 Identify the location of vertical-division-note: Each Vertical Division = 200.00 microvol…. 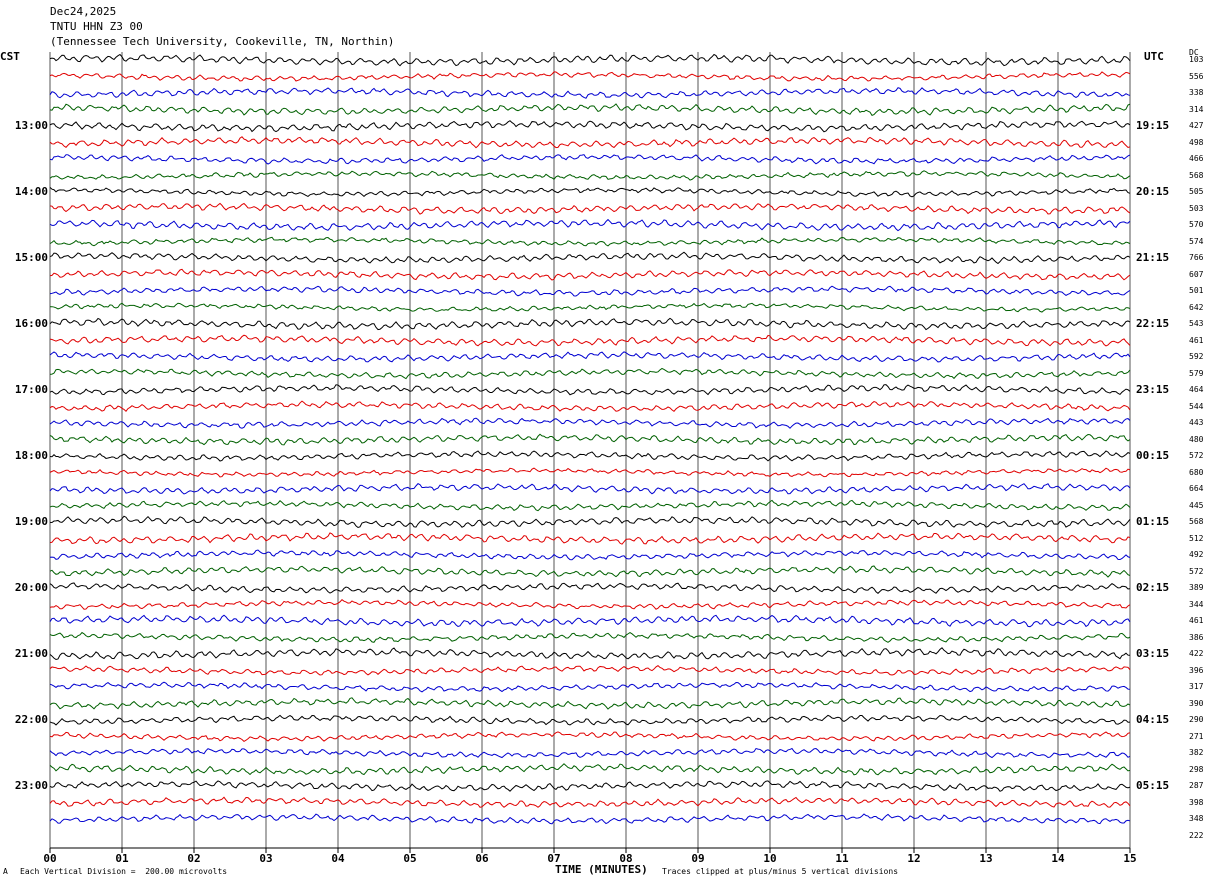
(124, 871).